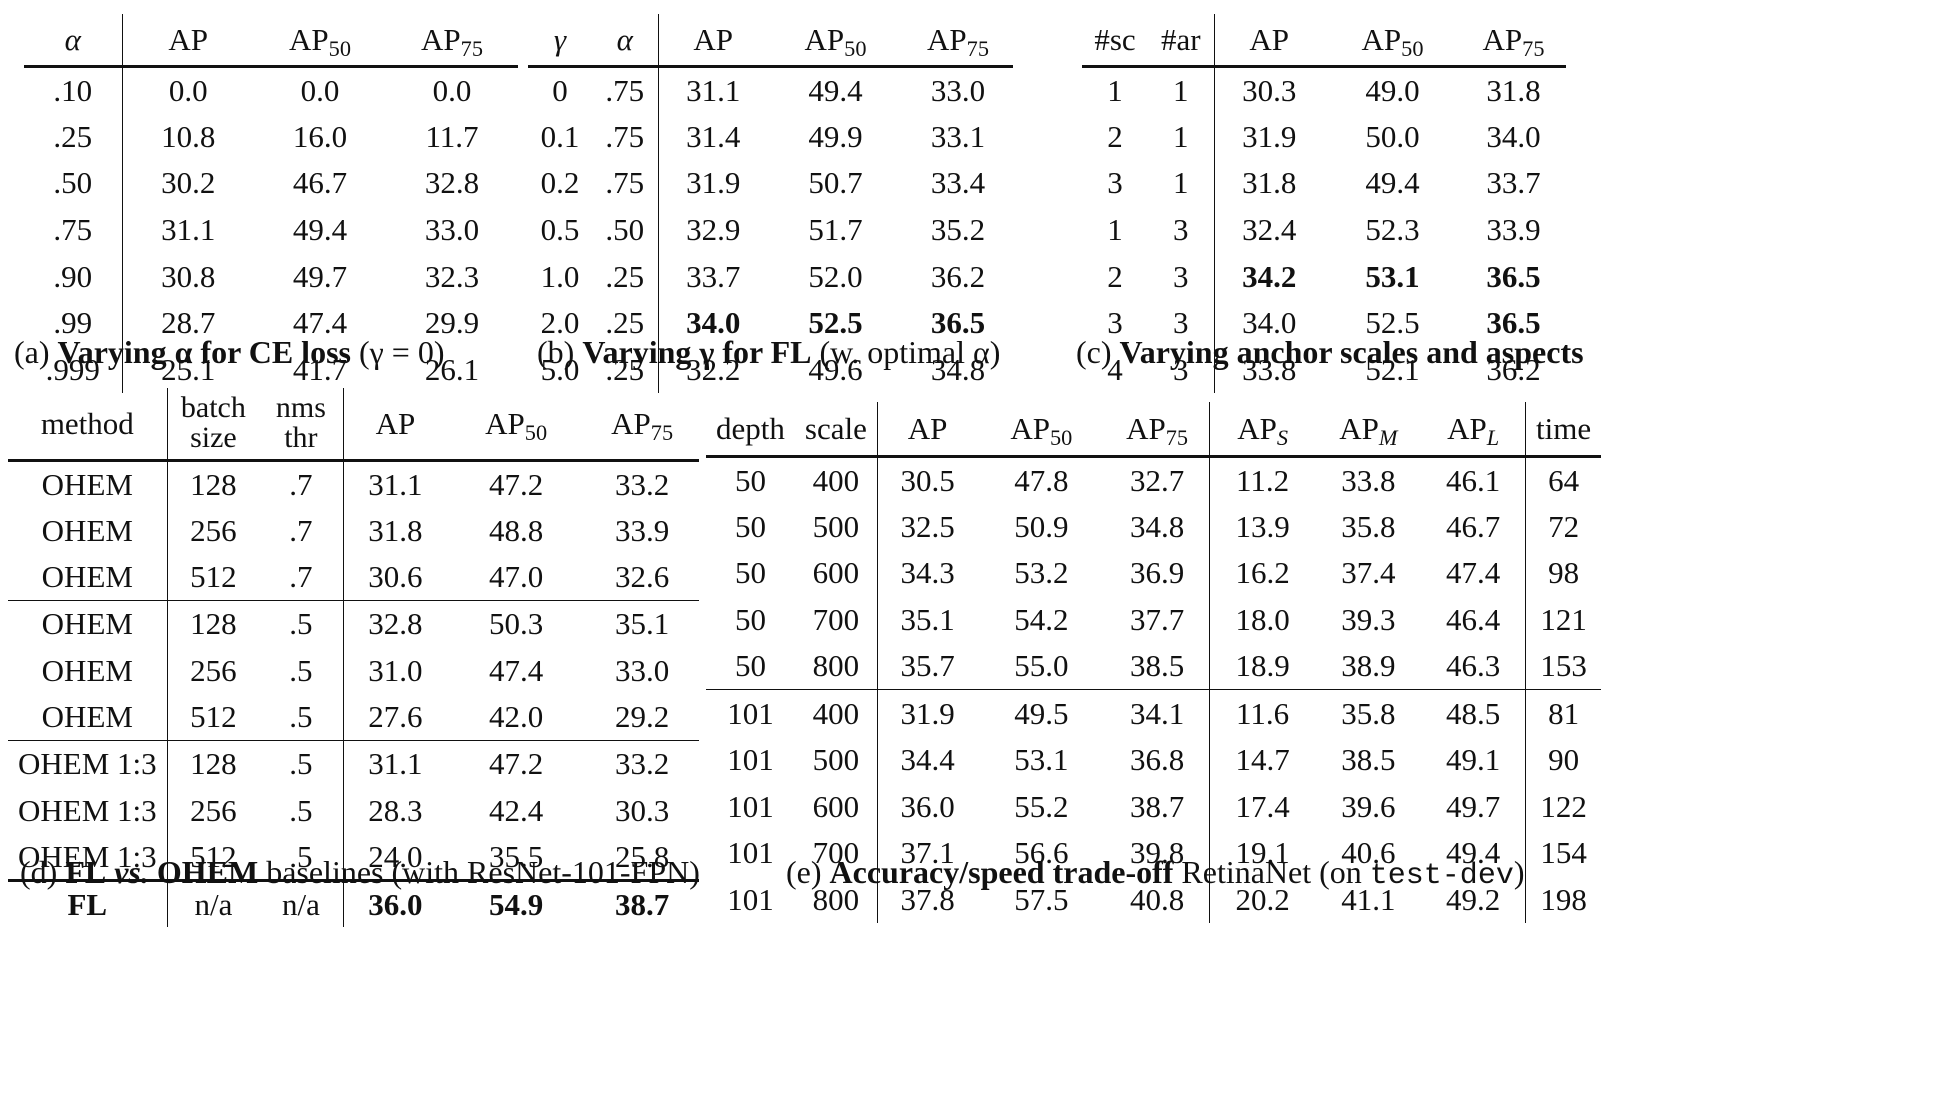 Image resolution: width=1934 pixels, height=1102 pixels. Describe the element at coordinates (560, 369) in the screenshot. I see `table-cell: 5.0` at that location.